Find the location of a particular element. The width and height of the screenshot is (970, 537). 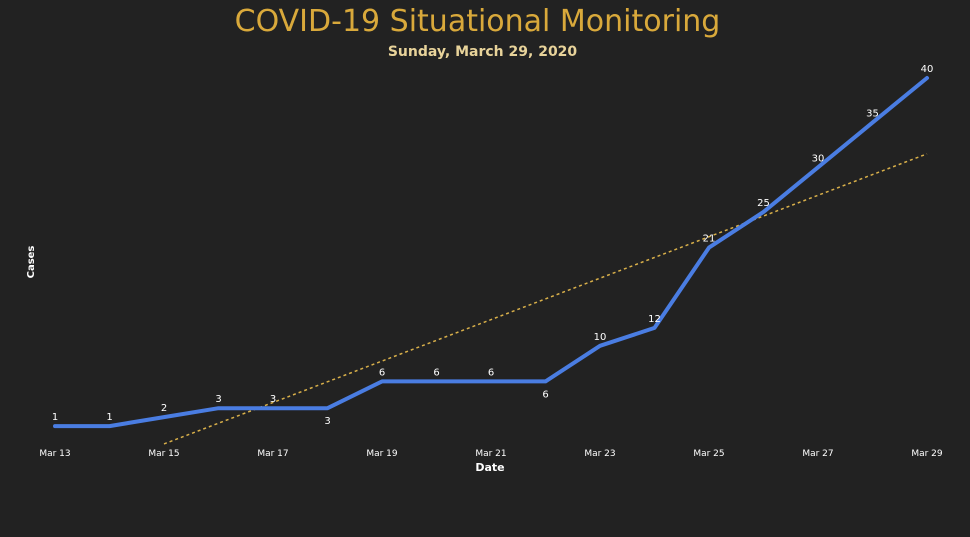

data-label: 25 is located at coordinates (763, 203).